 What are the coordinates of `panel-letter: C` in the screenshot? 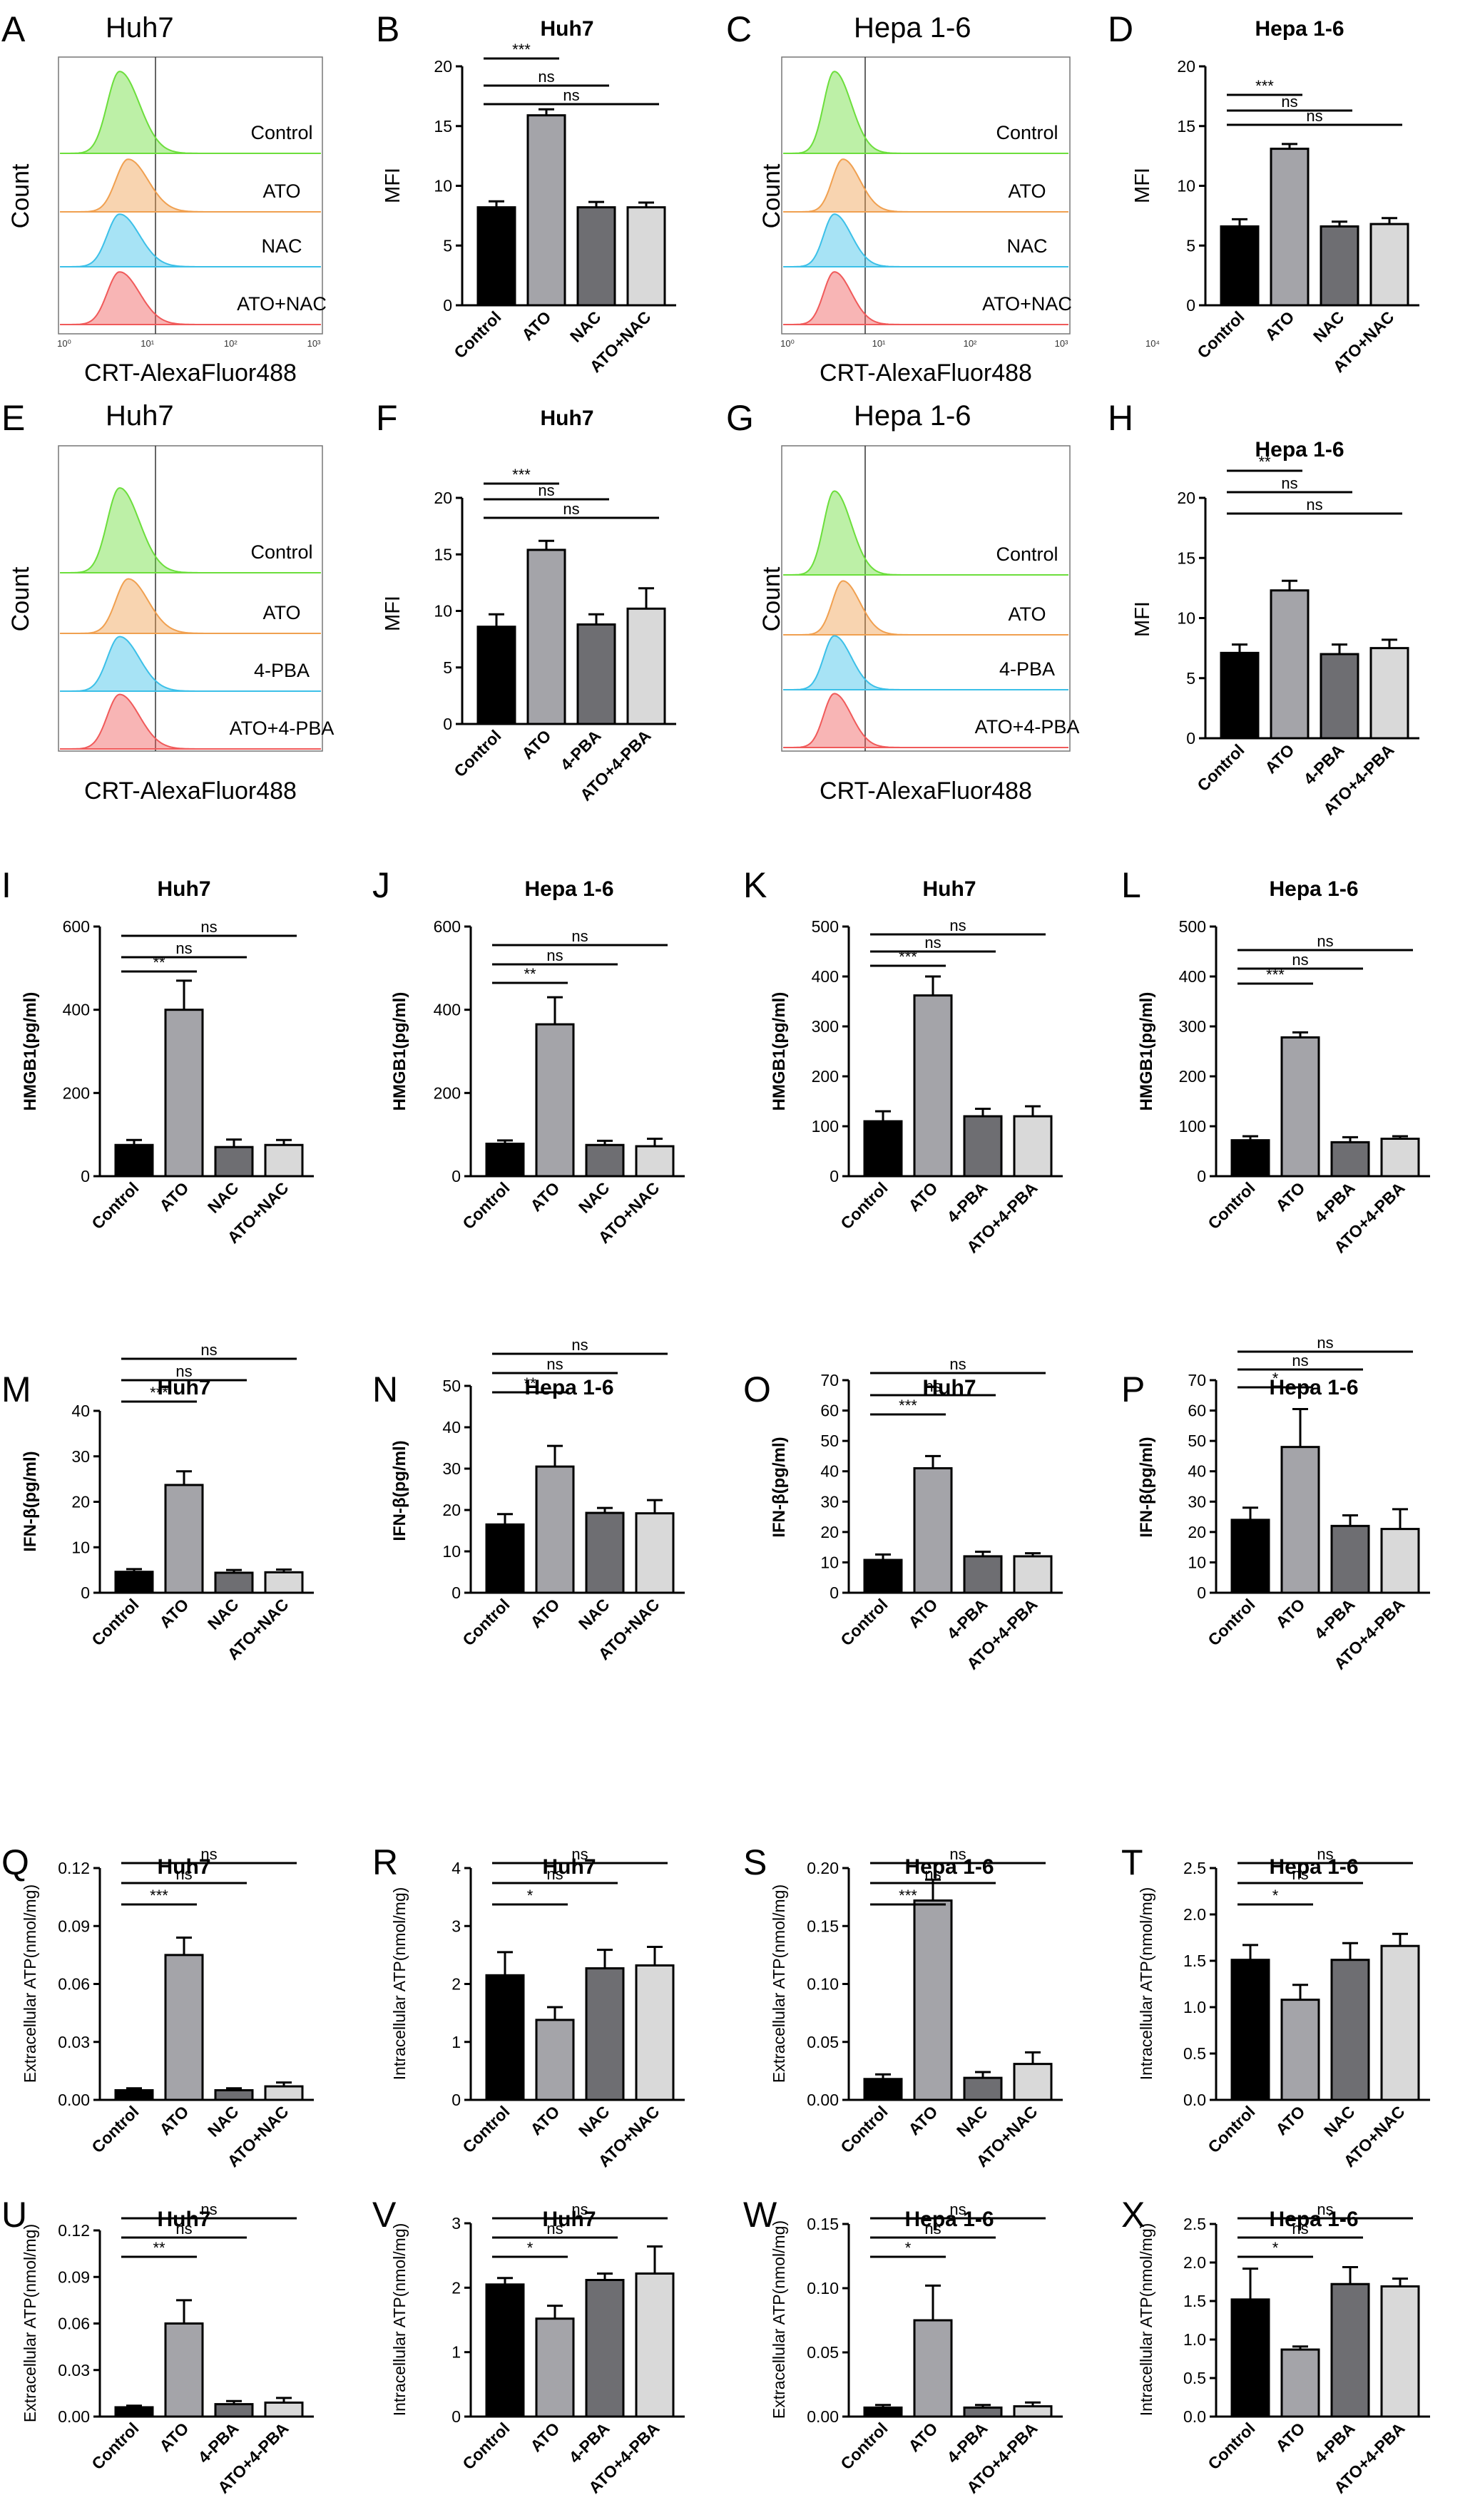 It's located at (739, 29).